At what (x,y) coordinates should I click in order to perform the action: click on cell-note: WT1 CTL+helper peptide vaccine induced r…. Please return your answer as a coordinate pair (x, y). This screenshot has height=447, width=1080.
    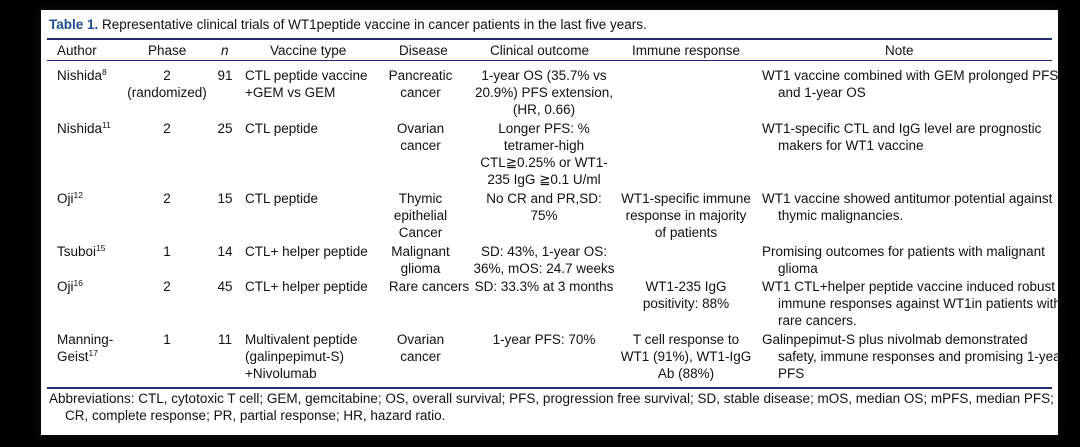
    Looking at the image, I should click on (911, 303).